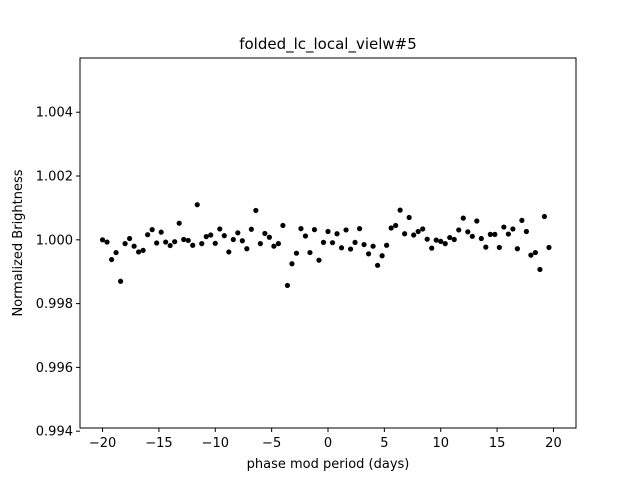  Describe the element at coordinates (54, 304) in the screenshot. I see `y-tick-label: 0.998` at that location.